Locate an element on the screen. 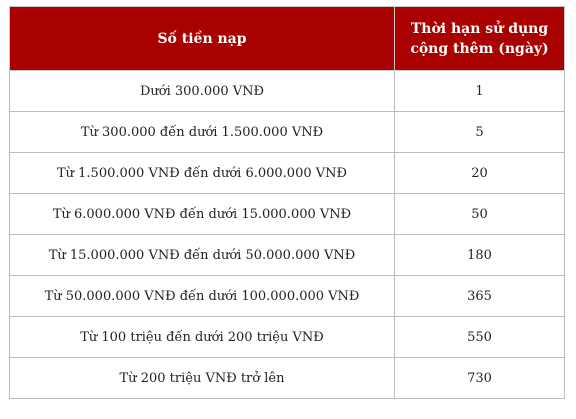 The image size is (576, 419). cell-days: 365 is located at coordinates (479, 296).